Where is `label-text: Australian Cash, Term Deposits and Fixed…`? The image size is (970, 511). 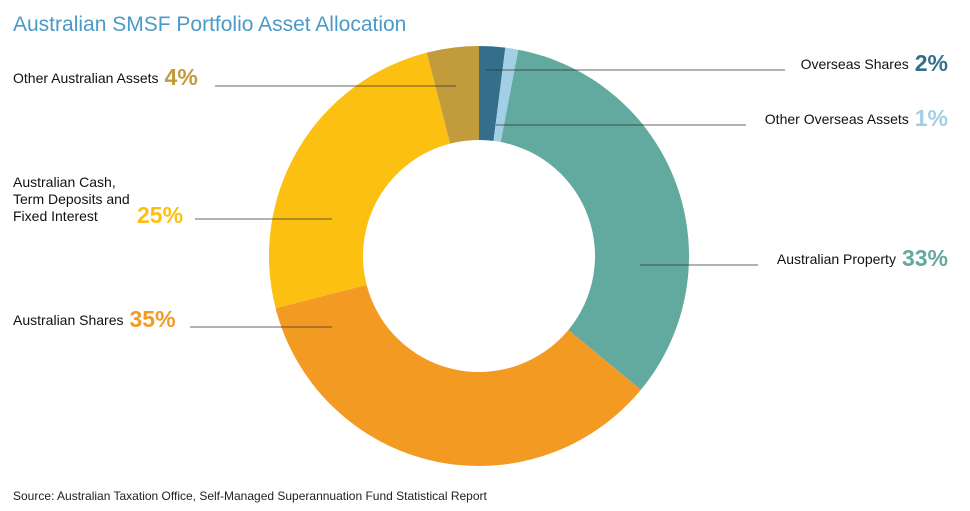 label-text: Australian Cash, Term Deposits and Fixed… is located at coordinates (71, 199).